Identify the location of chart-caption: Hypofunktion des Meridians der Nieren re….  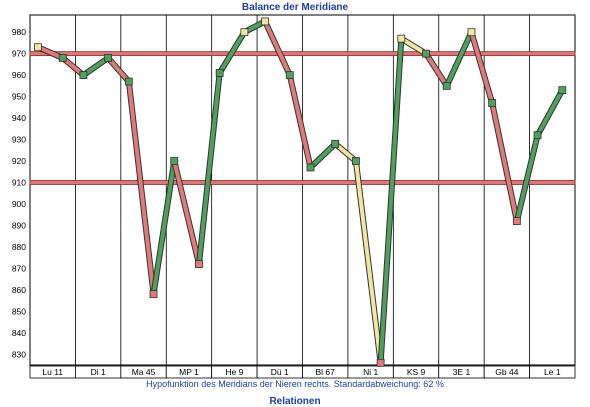
(295, 384).